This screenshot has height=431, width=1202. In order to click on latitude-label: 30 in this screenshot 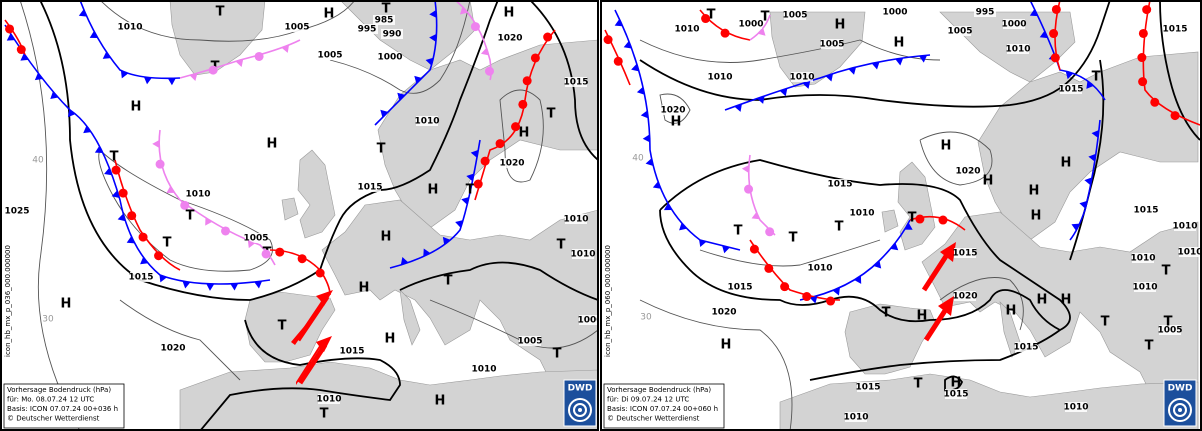, I will do `click(646, 318)`.